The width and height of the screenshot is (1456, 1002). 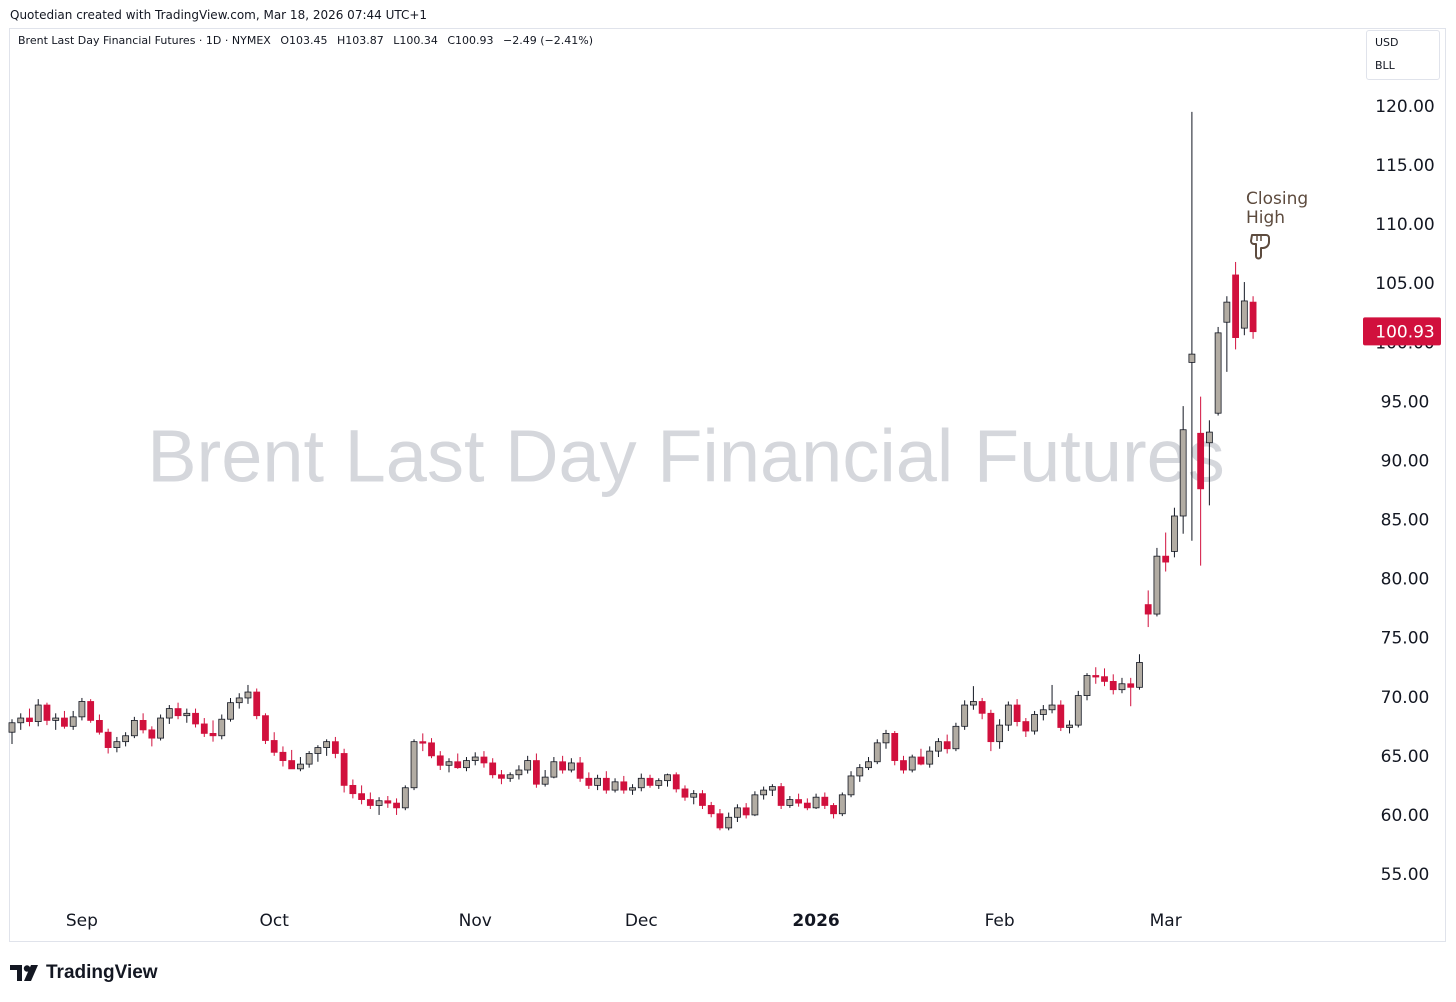 What do you see at coordinates (84, 973) in the screenshot?
I see `tradingview-logo: TradingView` at bounding box center [84, 973].